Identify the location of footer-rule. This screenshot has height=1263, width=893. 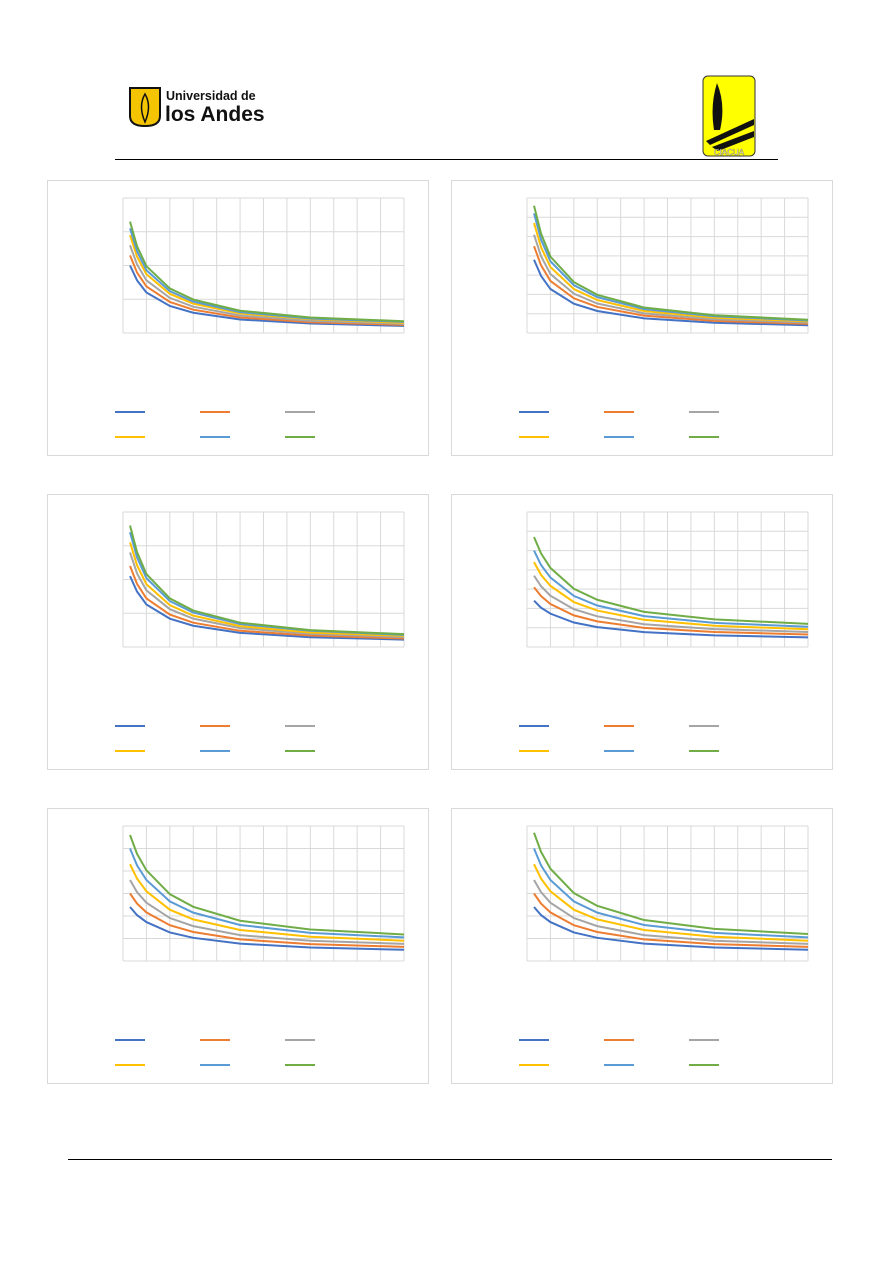
(450, 1159).